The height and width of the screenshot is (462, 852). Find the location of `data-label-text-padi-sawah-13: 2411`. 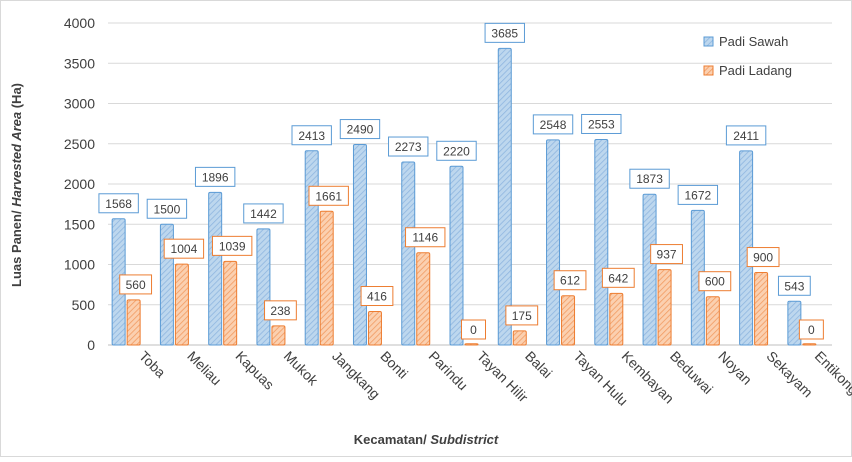

data-label-text-padi-sawah-13: 2411 is located at coordinates (746, 136).